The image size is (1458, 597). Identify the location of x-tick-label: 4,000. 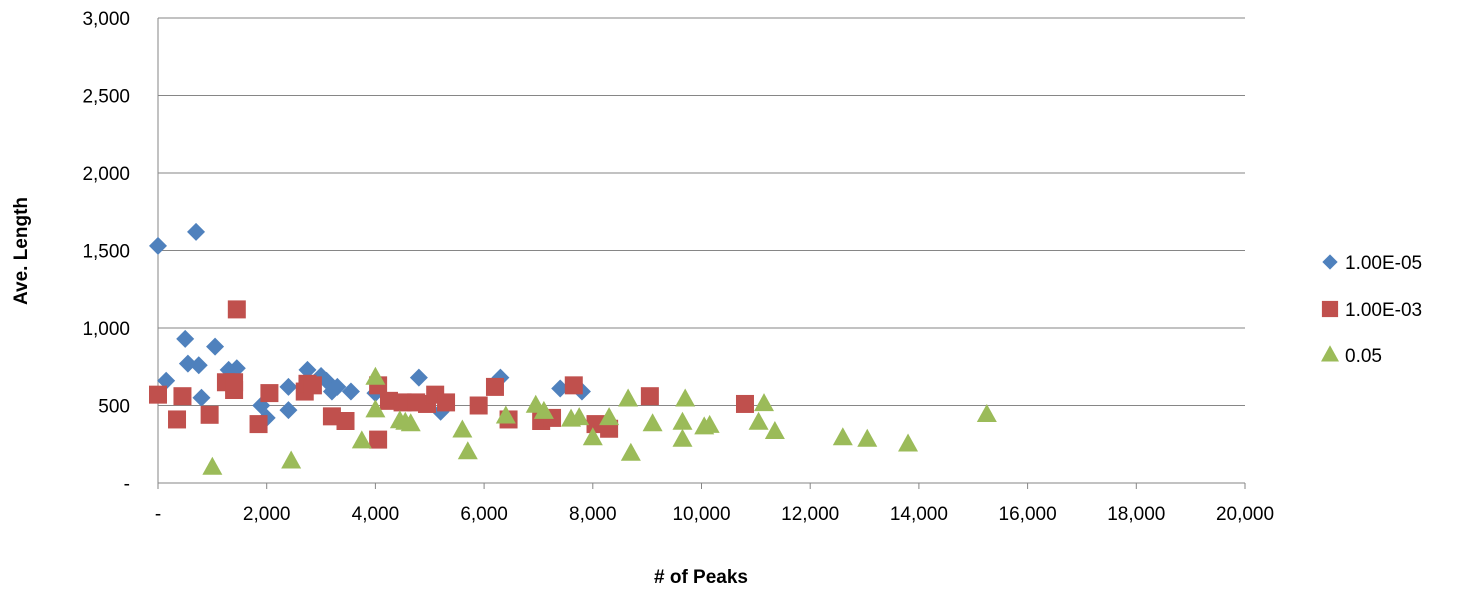
(376, 514).